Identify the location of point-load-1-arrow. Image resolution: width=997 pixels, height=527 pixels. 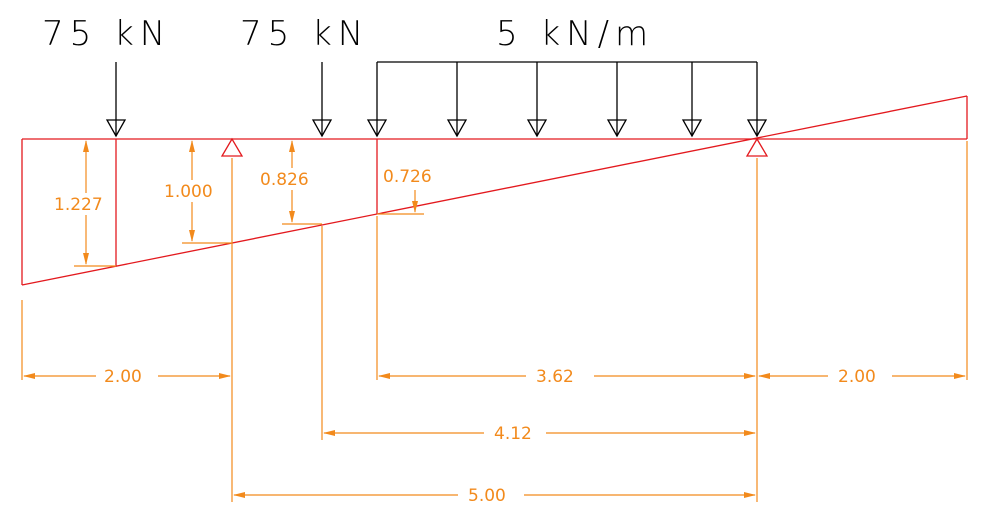
(116, 100).